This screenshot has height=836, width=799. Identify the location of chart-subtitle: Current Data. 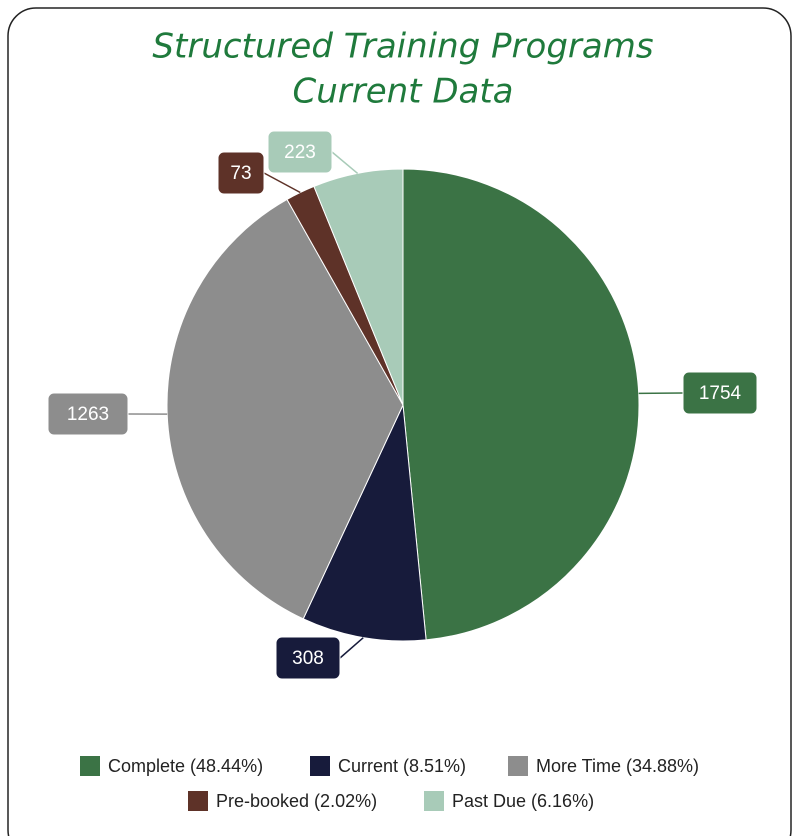
(402, 92).